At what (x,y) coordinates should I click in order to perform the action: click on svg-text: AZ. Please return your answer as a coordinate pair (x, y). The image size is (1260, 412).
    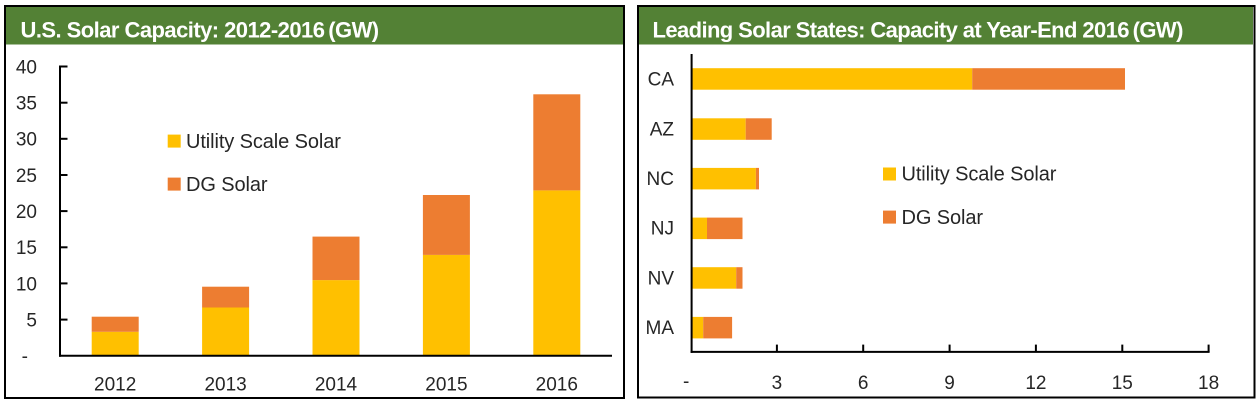
    Looking at the image, I should click on (662, 129).